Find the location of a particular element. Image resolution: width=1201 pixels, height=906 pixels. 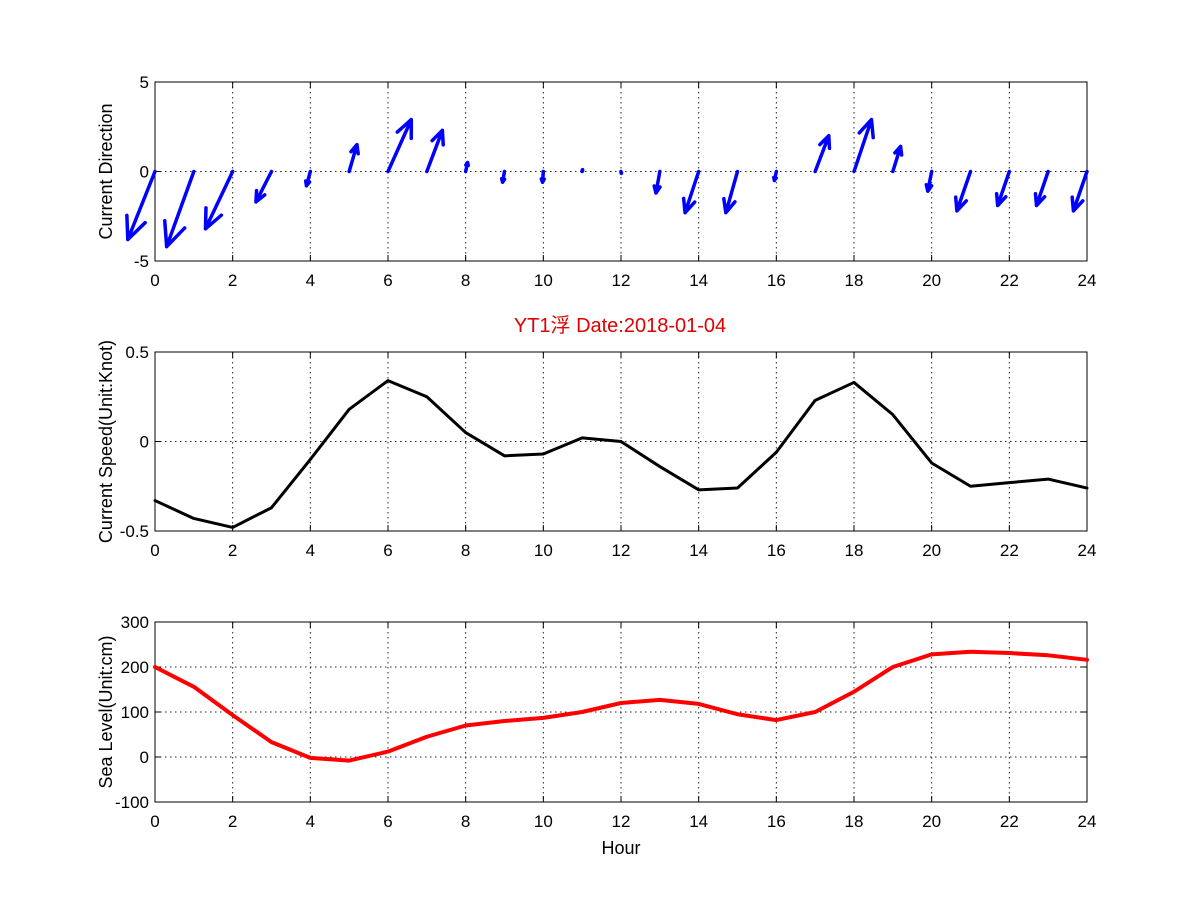

panel-2-xtick-label: 6 is located at coordinates (387, 550).